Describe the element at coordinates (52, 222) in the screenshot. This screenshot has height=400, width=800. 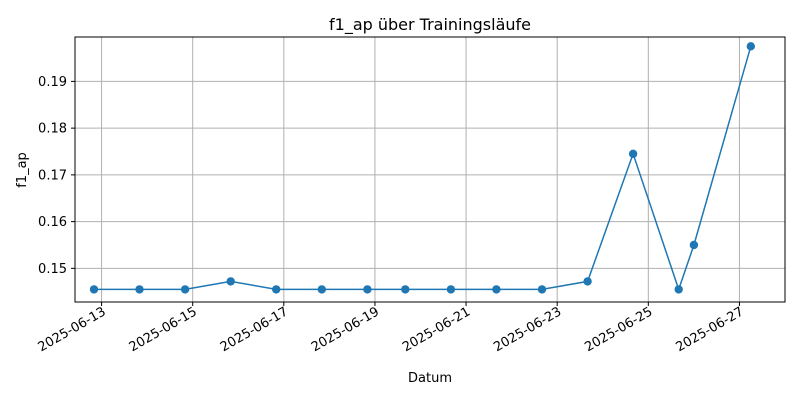
I see `y-tick-label: 0.16` at that location.